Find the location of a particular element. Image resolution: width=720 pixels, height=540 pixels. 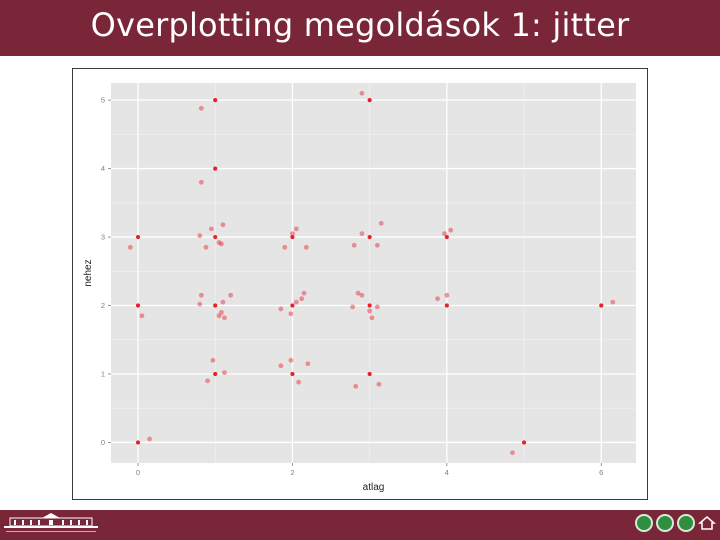

y-tick-label: 5 is located at coordinates (103, 100).